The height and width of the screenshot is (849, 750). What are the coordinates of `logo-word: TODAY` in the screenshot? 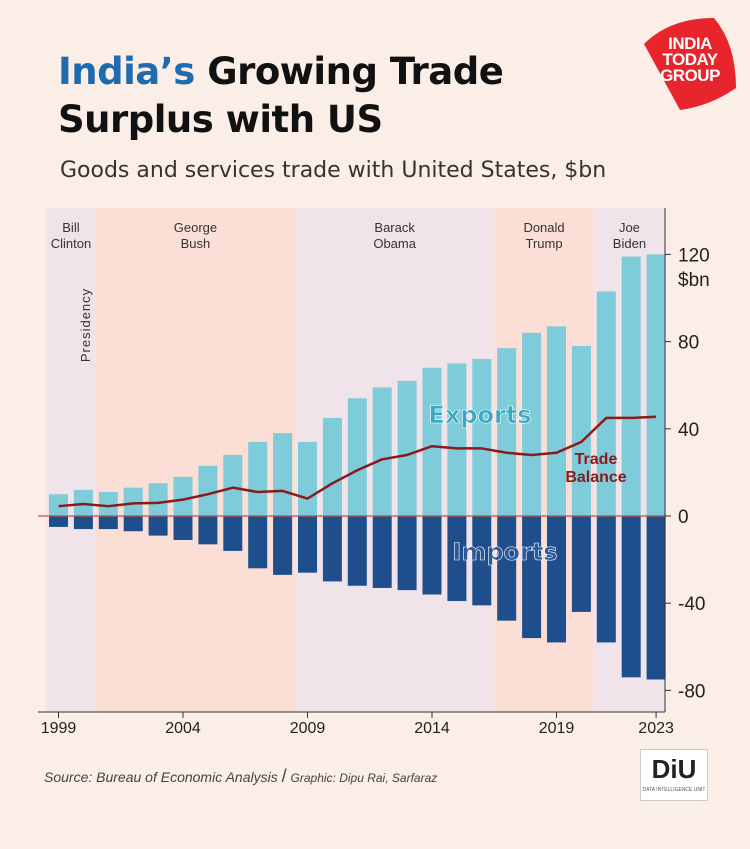 It's located at (690, 59).